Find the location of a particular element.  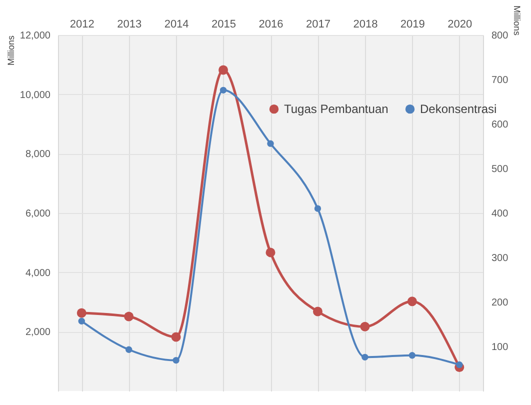

y-tick-label: 10,000 is located at coordinates (35, 95).